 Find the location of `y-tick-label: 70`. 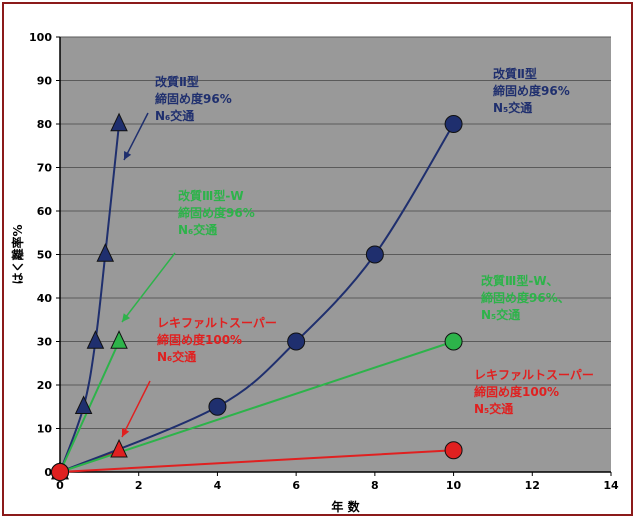

y-tick-label: 70 is located at coordinates (45, 168).